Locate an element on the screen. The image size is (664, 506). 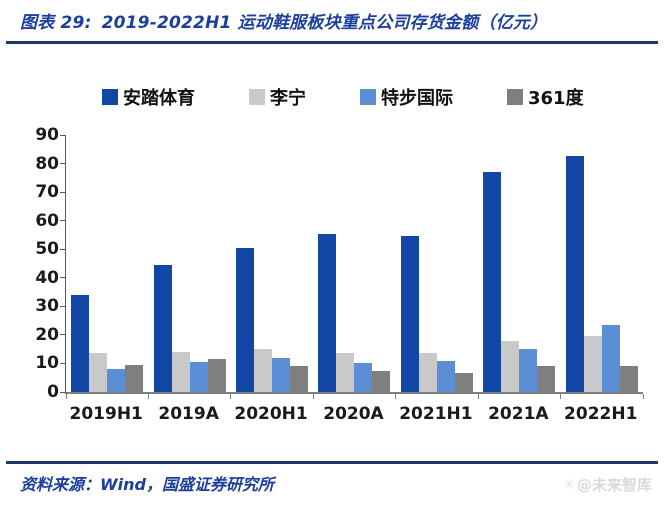
y-axis-label-40: 40 is located at coordinates (47, 277).